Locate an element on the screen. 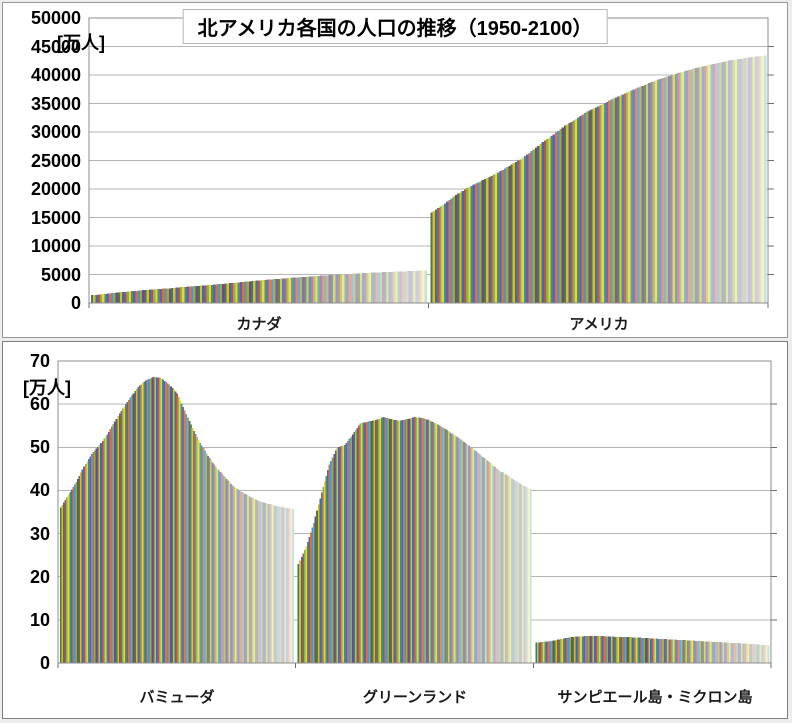 The height and width of the screenshot is (723, 792). y-tick-label: 15000 is located at coordinates (55, 217).